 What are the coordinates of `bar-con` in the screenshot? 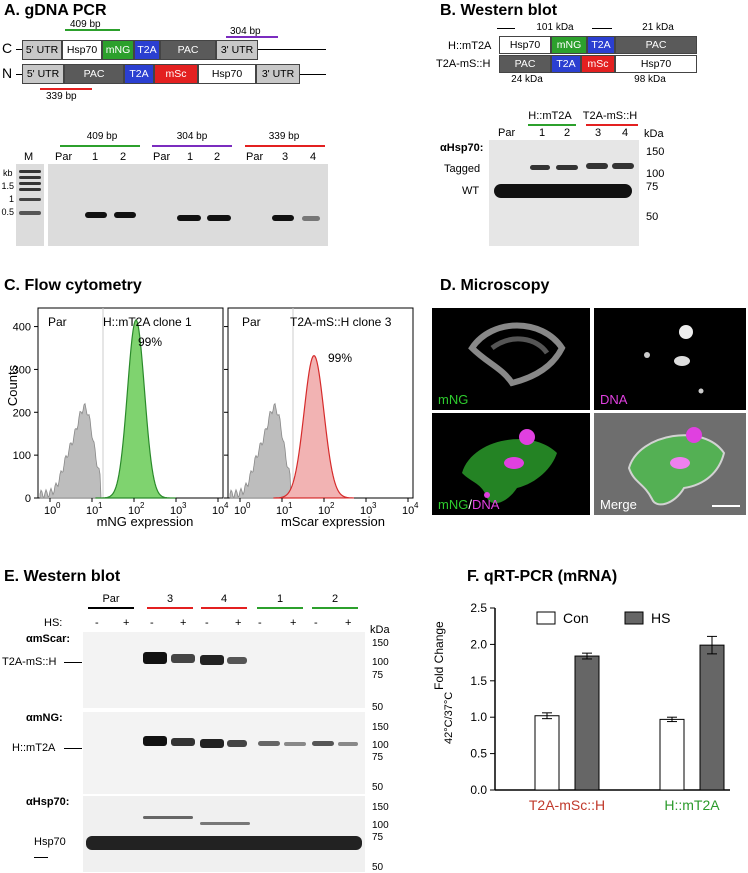 It's located at (547, 753).